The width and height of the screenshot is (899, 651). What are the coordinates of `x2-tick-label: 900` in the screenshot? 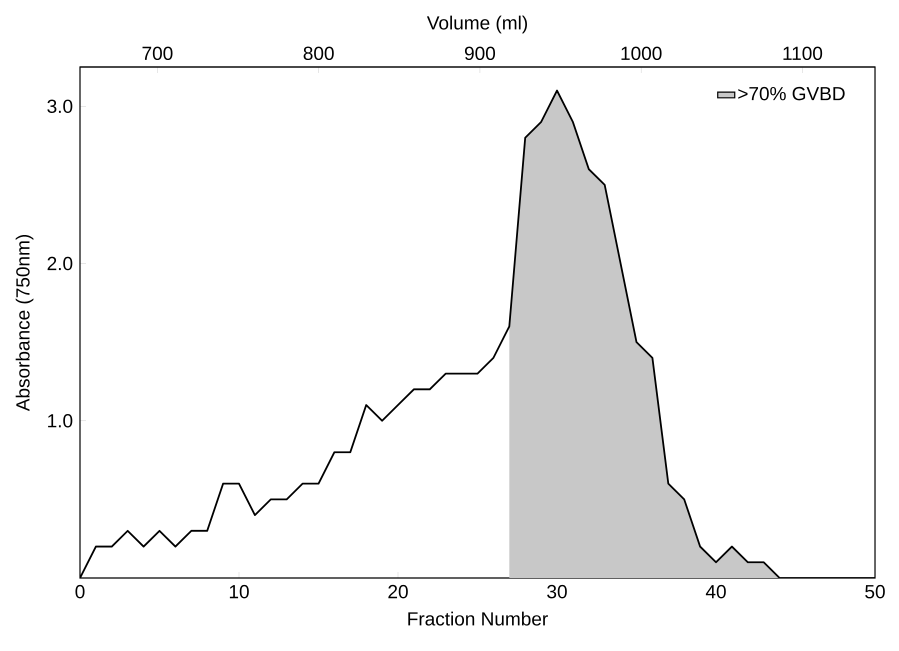 It's located at (480, 53).